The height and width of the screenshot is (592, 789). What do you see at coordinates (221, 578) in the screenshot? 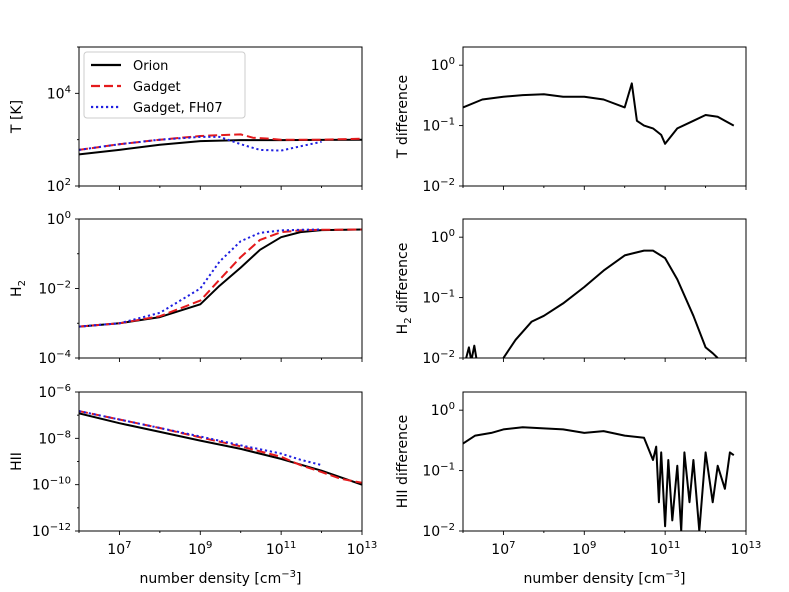
I see `x-axis-label-bottom-left: number density [cm−3]` at bounding box center [221, 578].